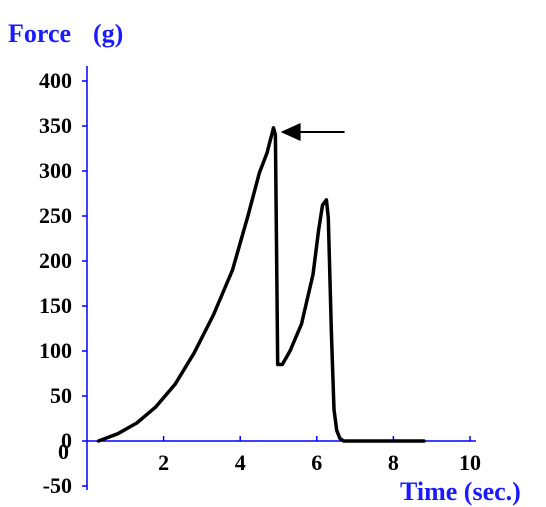  Describe the element at coordinates (39, 33) in the screenshot. I see `y-axis-label-force: Force` at that location.